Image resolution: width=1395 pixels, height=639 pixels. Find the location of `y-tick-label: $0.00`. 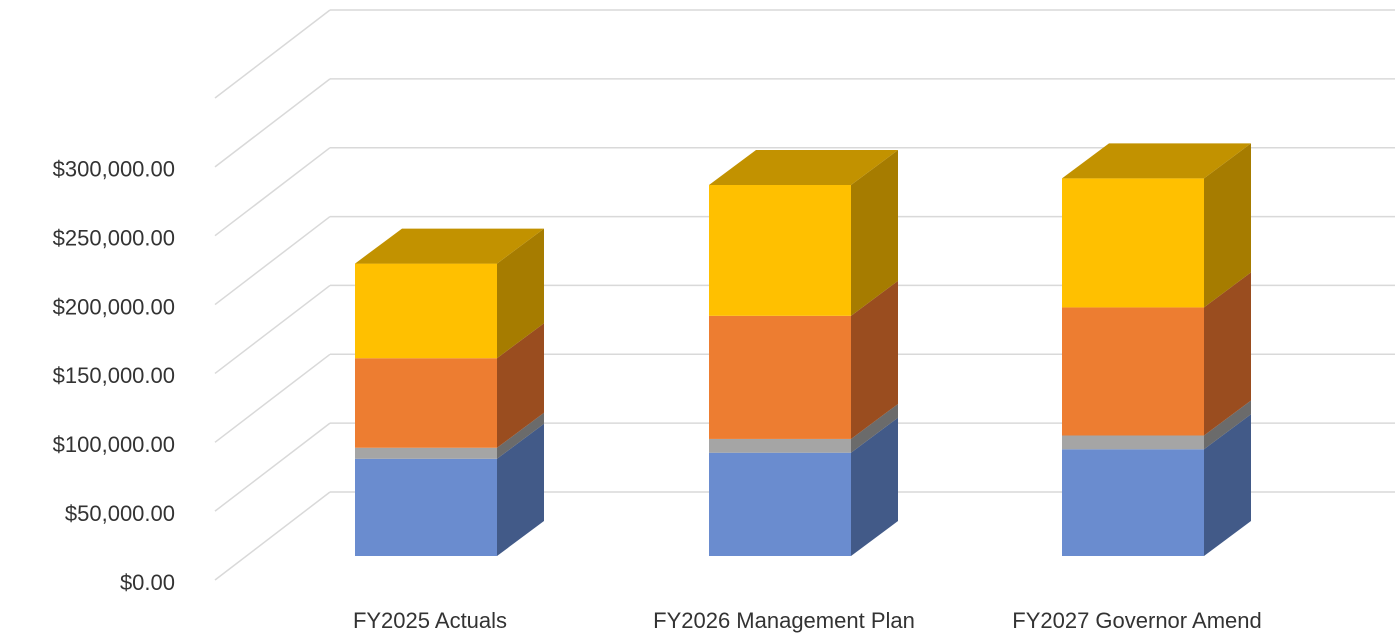

y-tick-label: $0.00 is located at coordinates (147, 582).